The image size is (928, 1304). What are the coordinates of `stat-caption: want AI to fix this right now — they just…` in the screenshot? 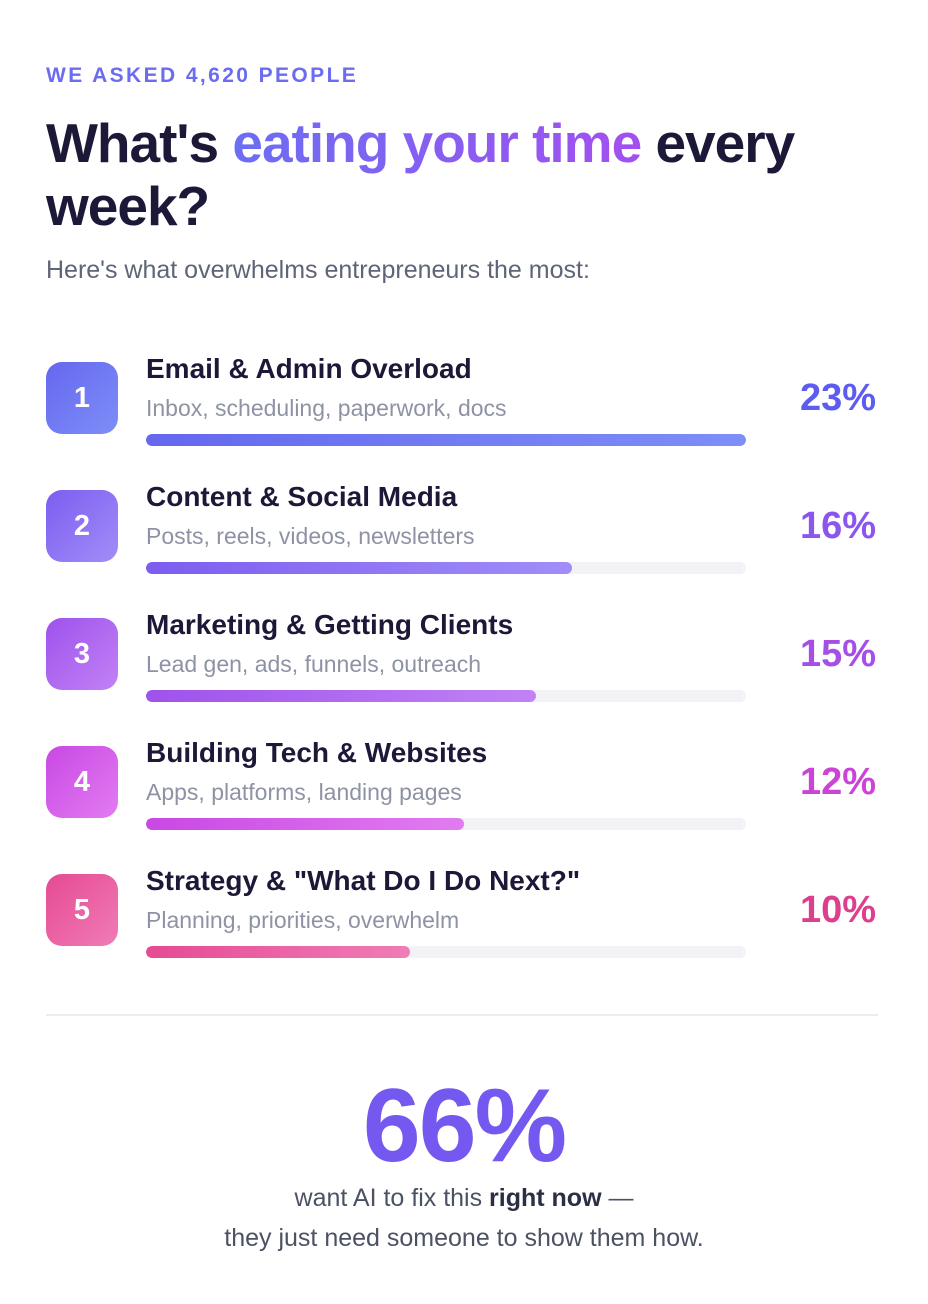 It's located at (464, 1218).